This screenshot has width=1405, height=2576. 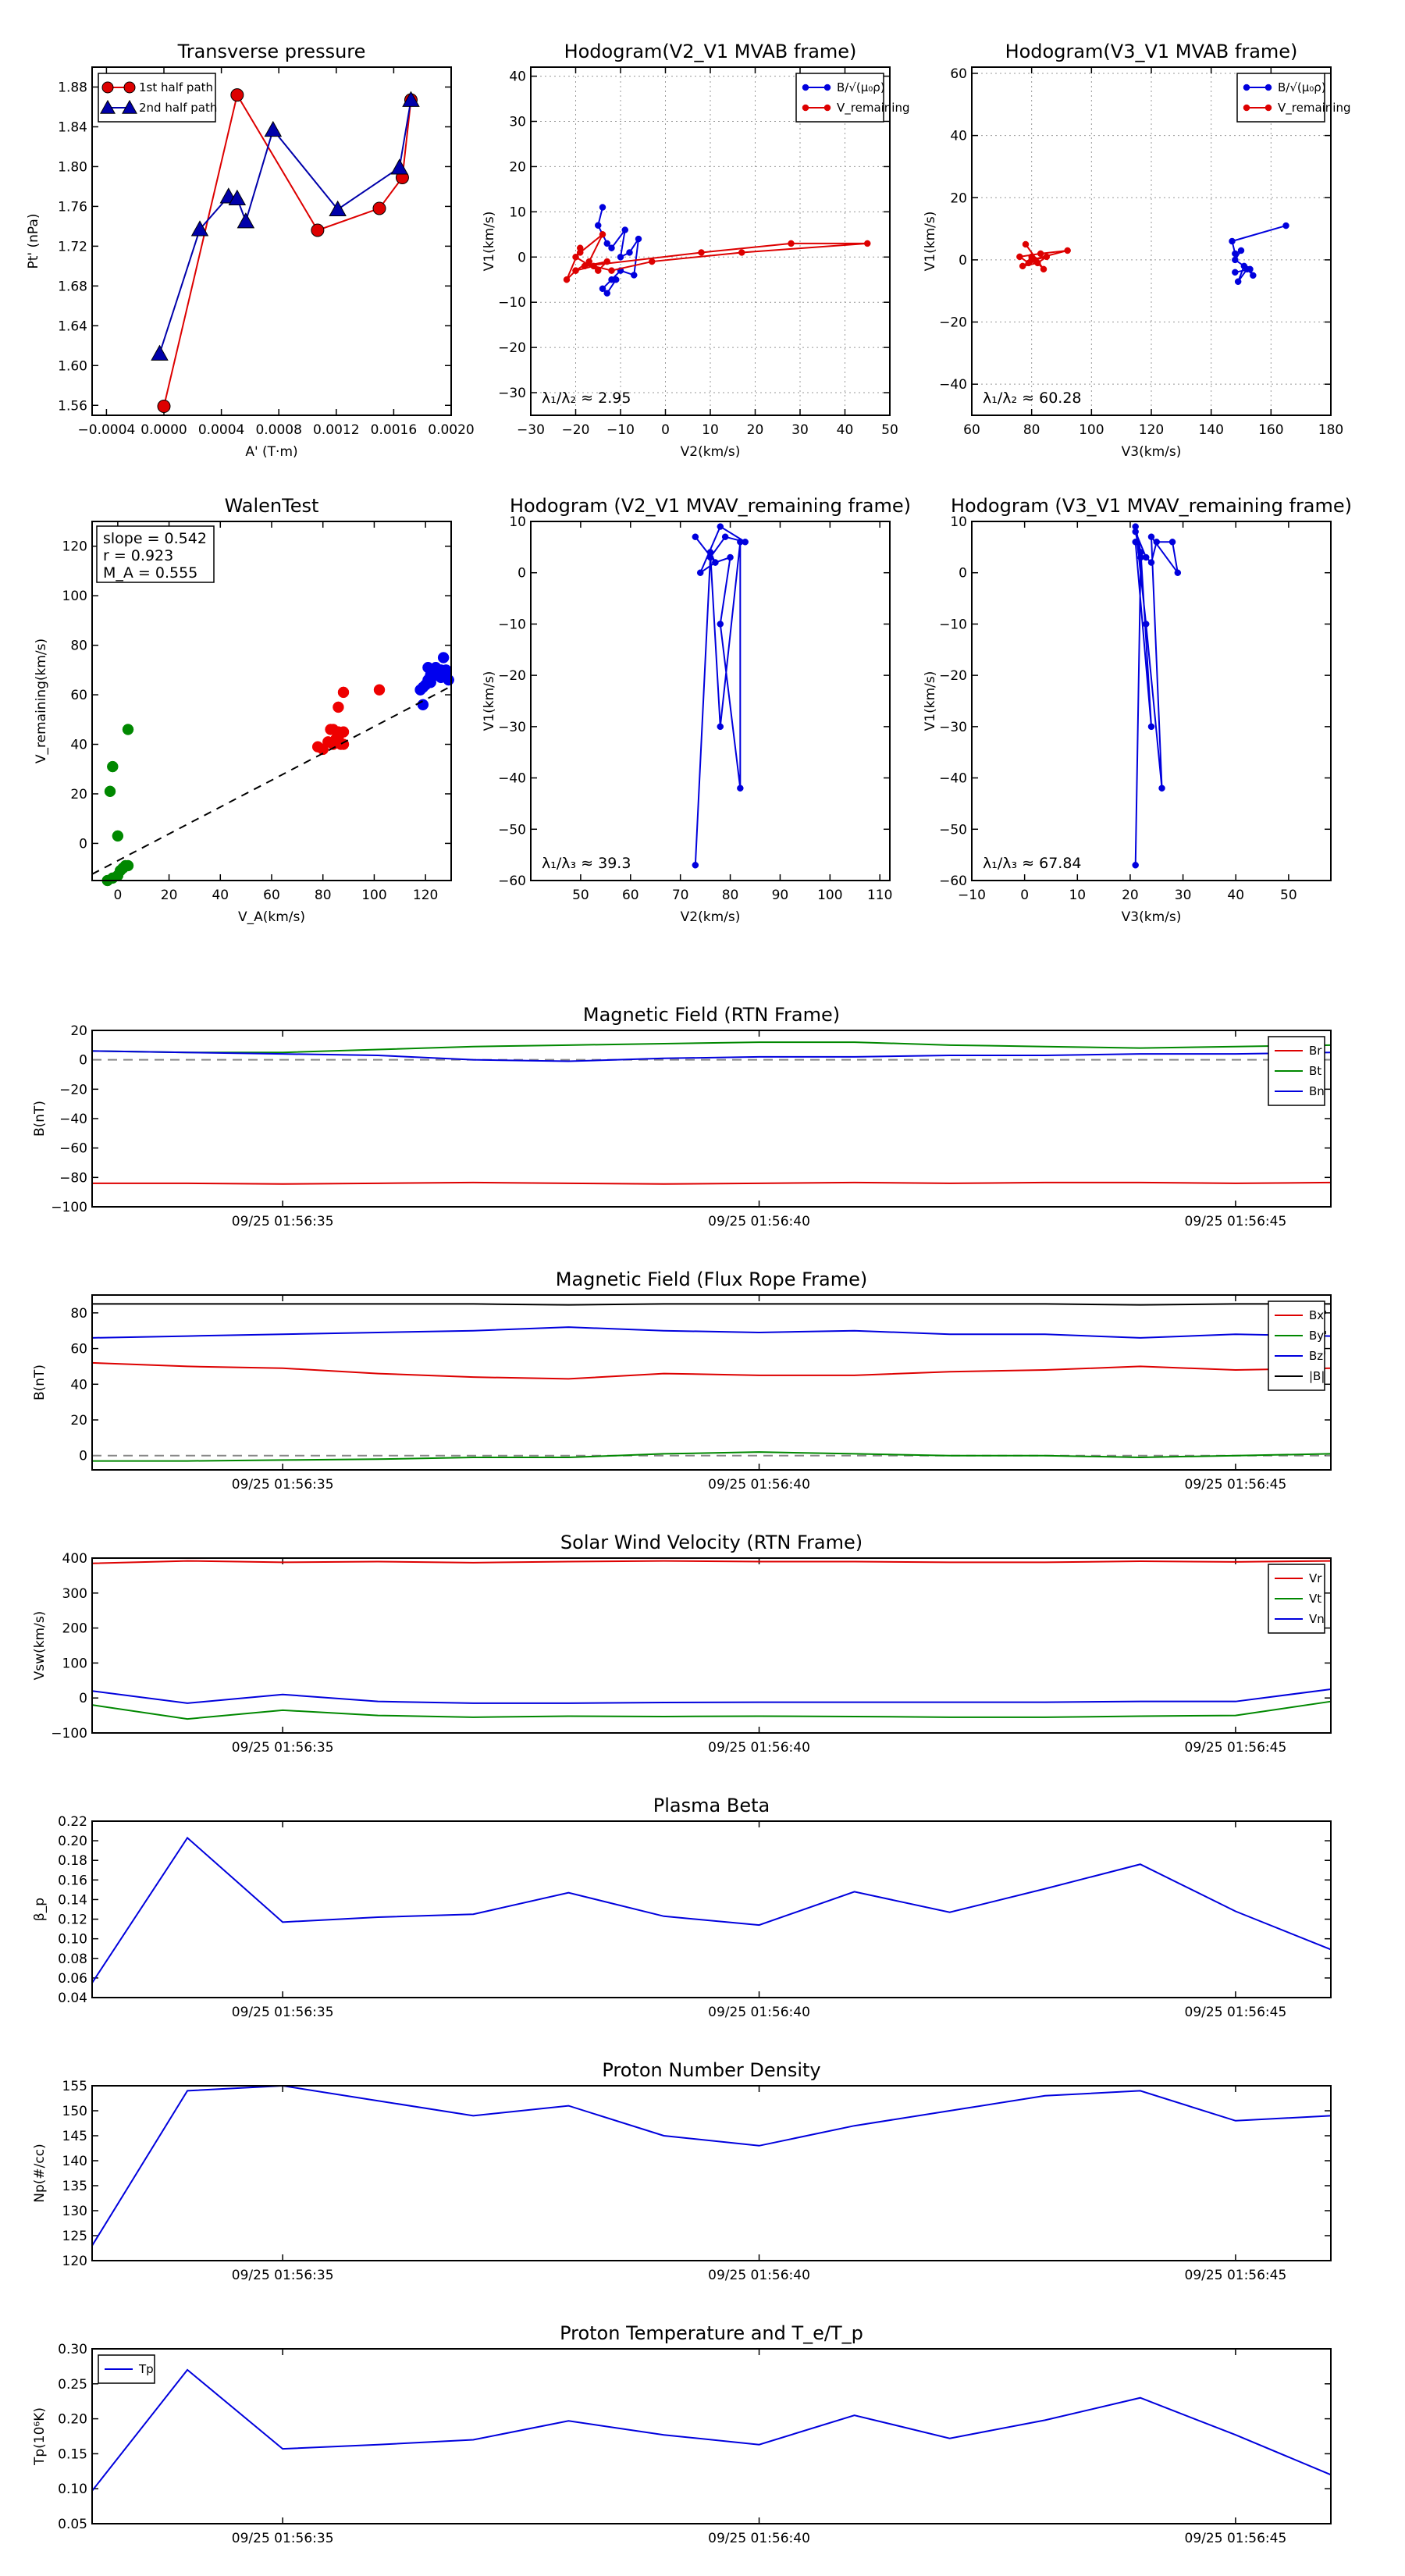 What do you see at coordinates (74, 1663) in the screenshot?
I see `y-tick-label: 100` at bounding box center [74, 1663].